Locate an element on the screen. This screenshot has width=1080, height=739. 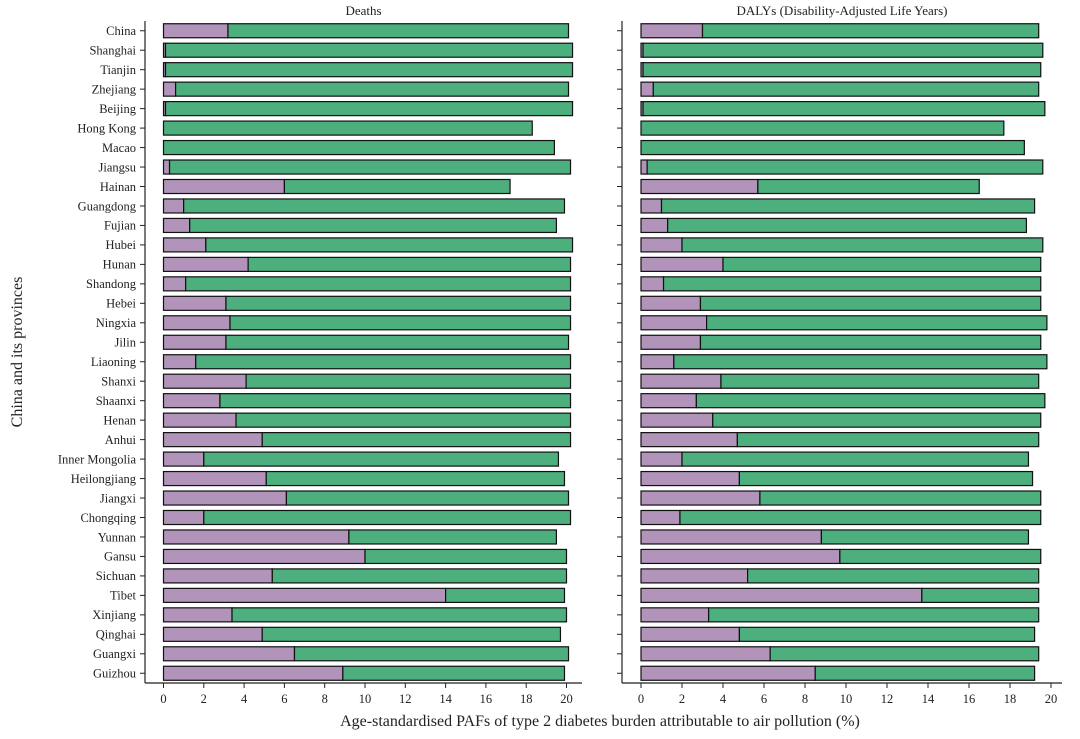
category-label-beijing: Beijing is located at coordinates (118, 109).